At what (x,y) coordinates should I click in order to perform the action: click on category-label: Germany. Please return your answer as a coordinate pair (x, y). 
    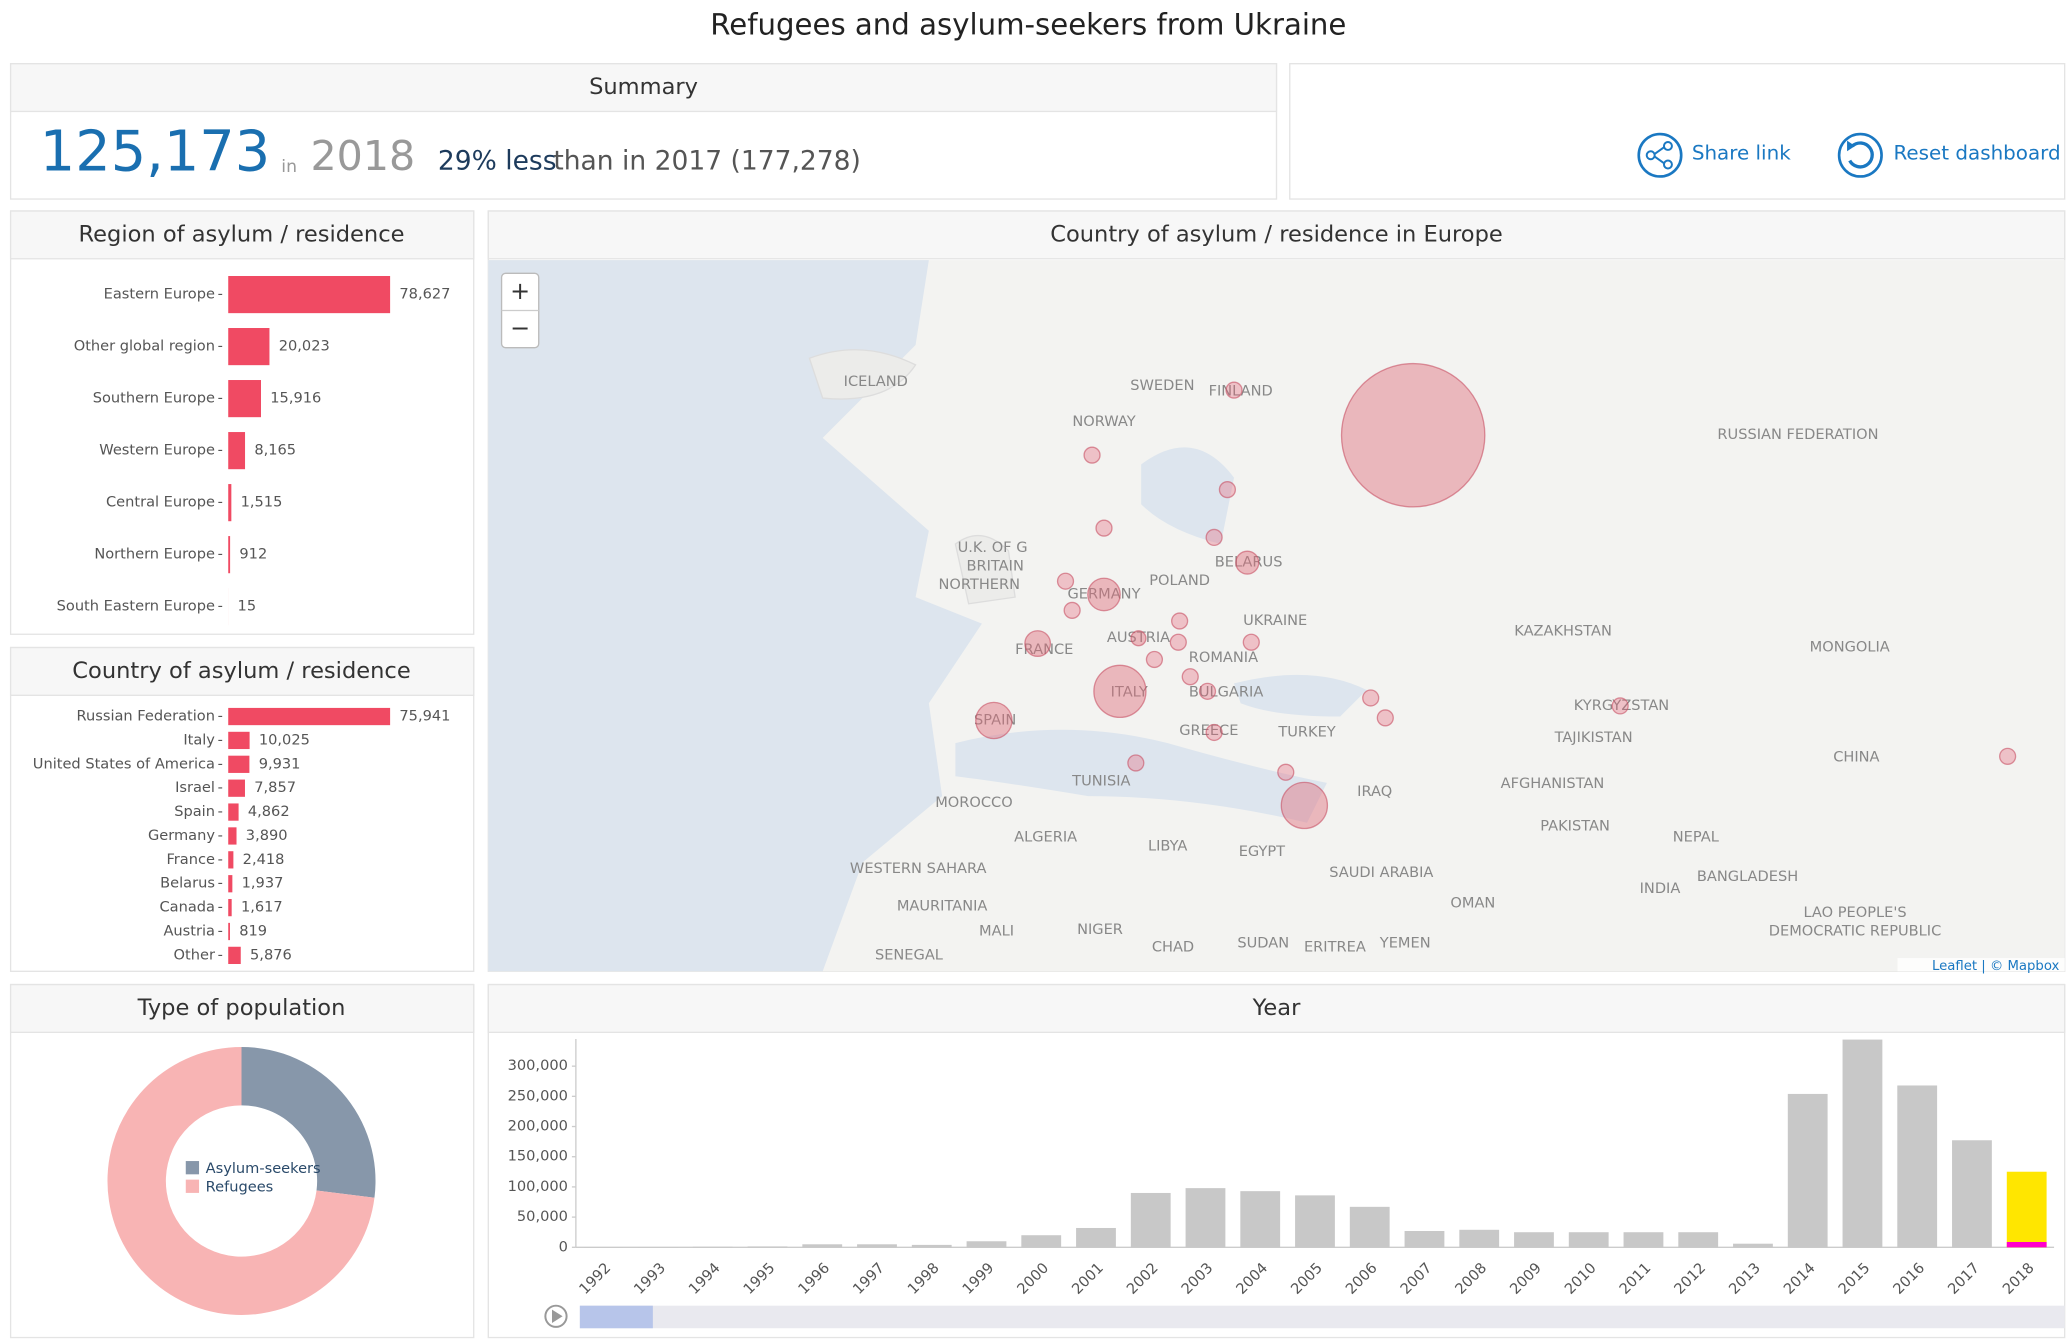
    Looking at the image, I should click on (181, 835).